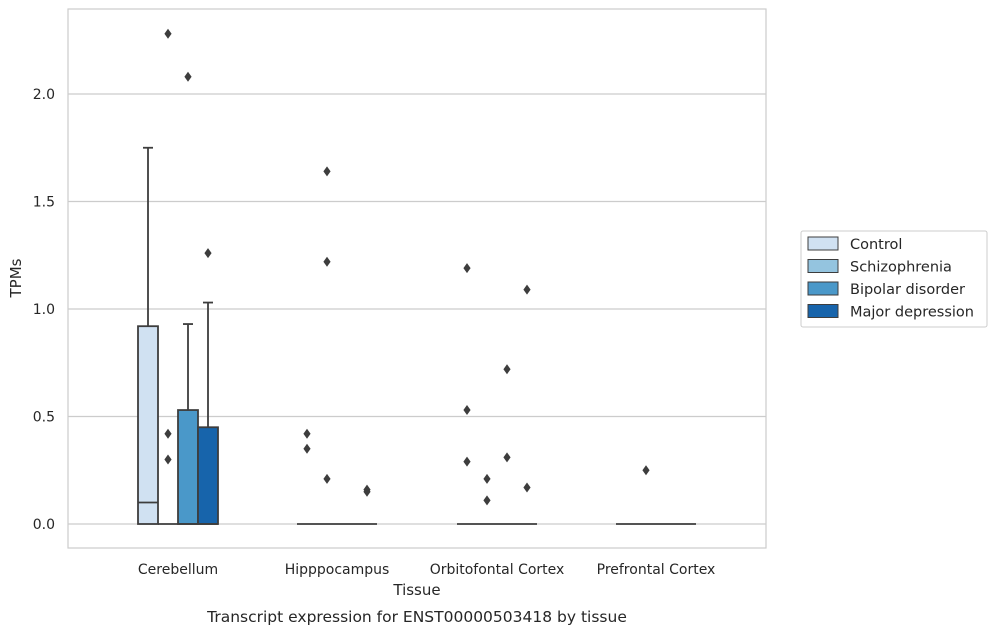  I want to click on x-tick-label: Orbitofontal Cortex, so click(497, 570).